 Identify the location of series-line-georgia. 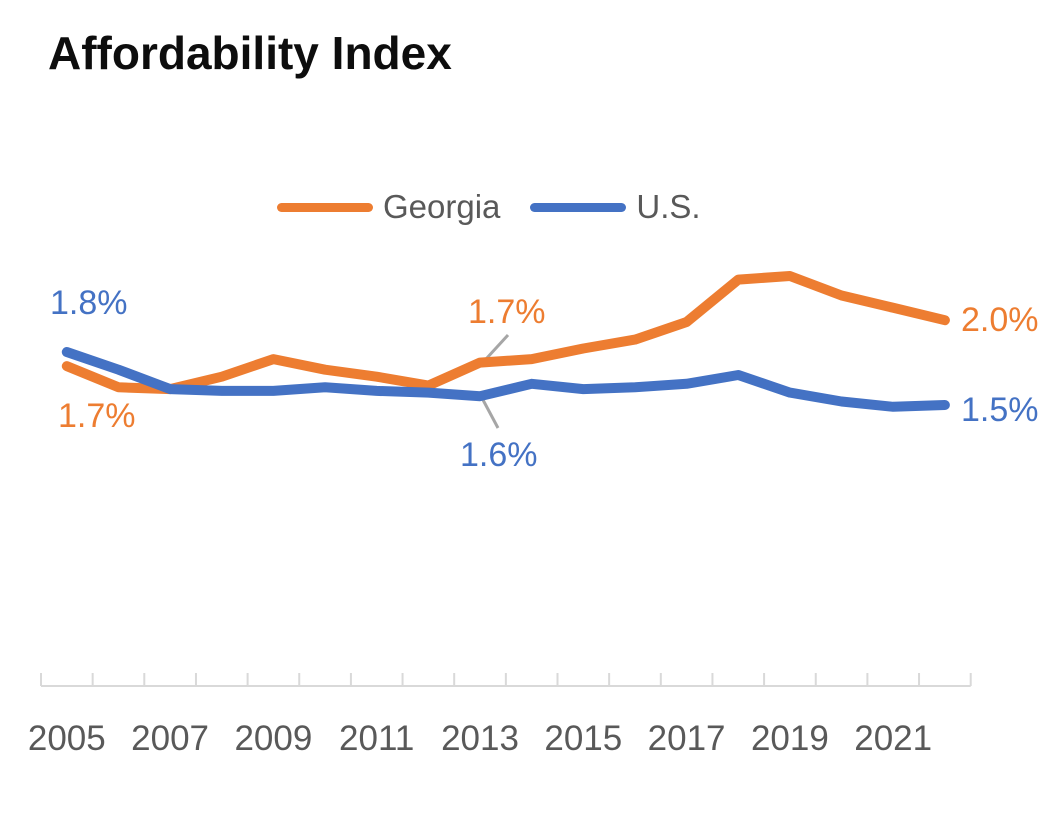
(505, 333).